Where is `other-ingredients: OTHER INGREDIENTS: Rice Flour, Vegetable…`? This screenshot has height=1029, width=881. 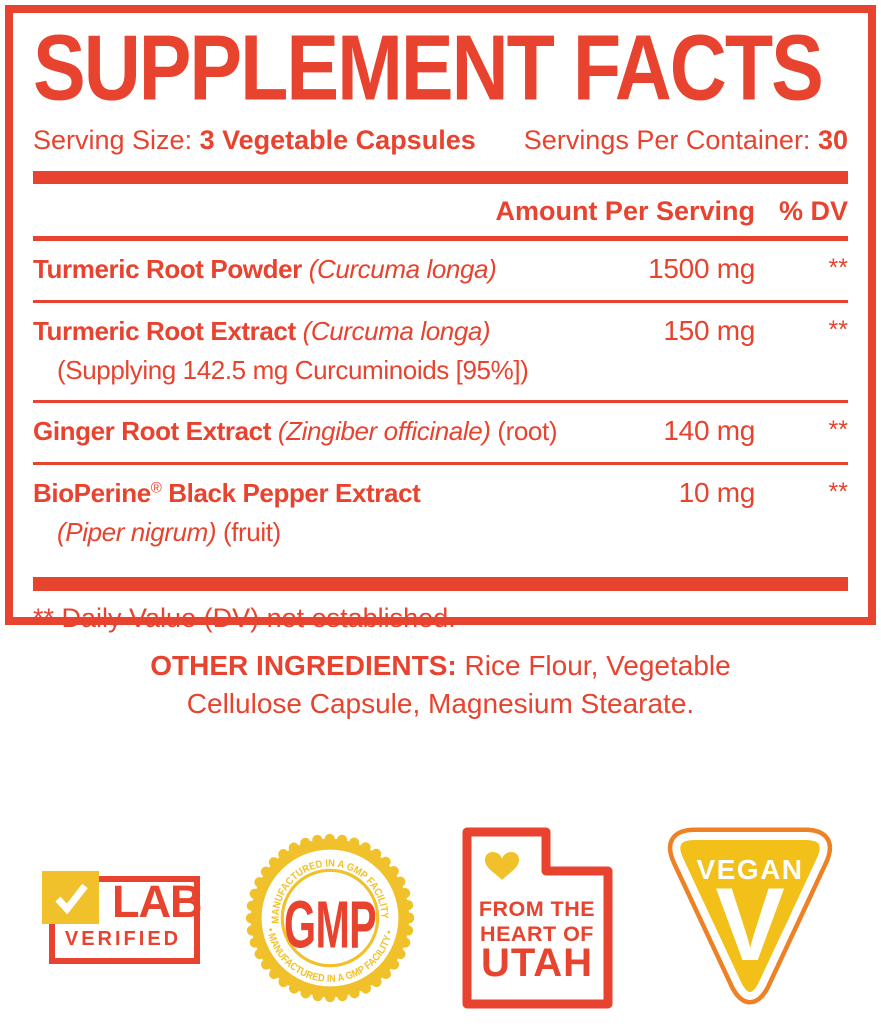
other-ingredients: OTHER INGREDIENTS: Rice Flour, Vegetable… is located at coordinates (441, 685).